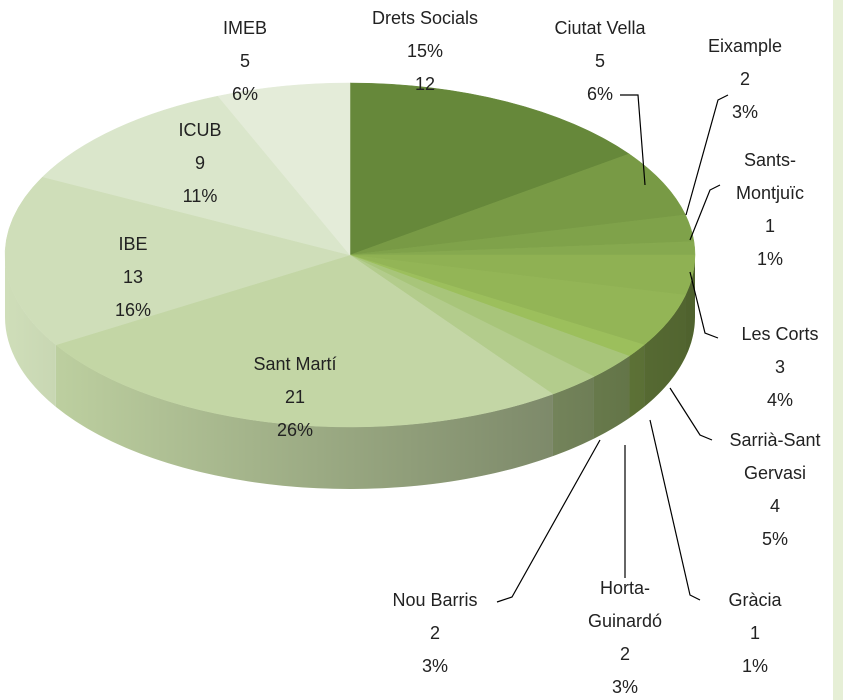 This screenshot has height=700, width=843. I want to click on slice-label: Horta-Guinardó 2 3%, so click(625, 636).